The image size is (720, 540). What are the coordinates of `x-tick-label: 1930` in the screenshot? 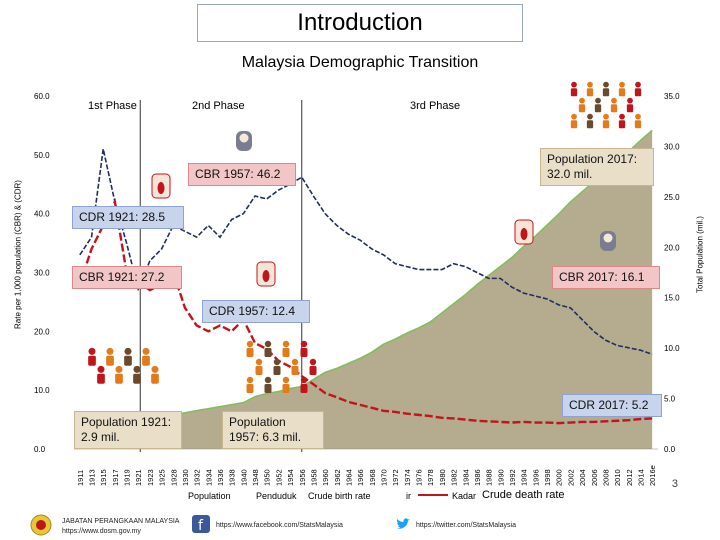 It's located at (185, 477).